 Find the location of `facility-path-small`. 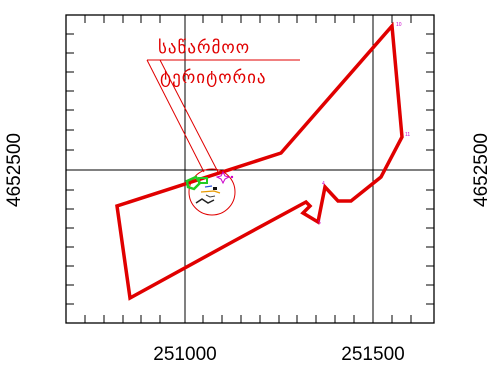

facility-path-small is located at coordinates (210, 196).